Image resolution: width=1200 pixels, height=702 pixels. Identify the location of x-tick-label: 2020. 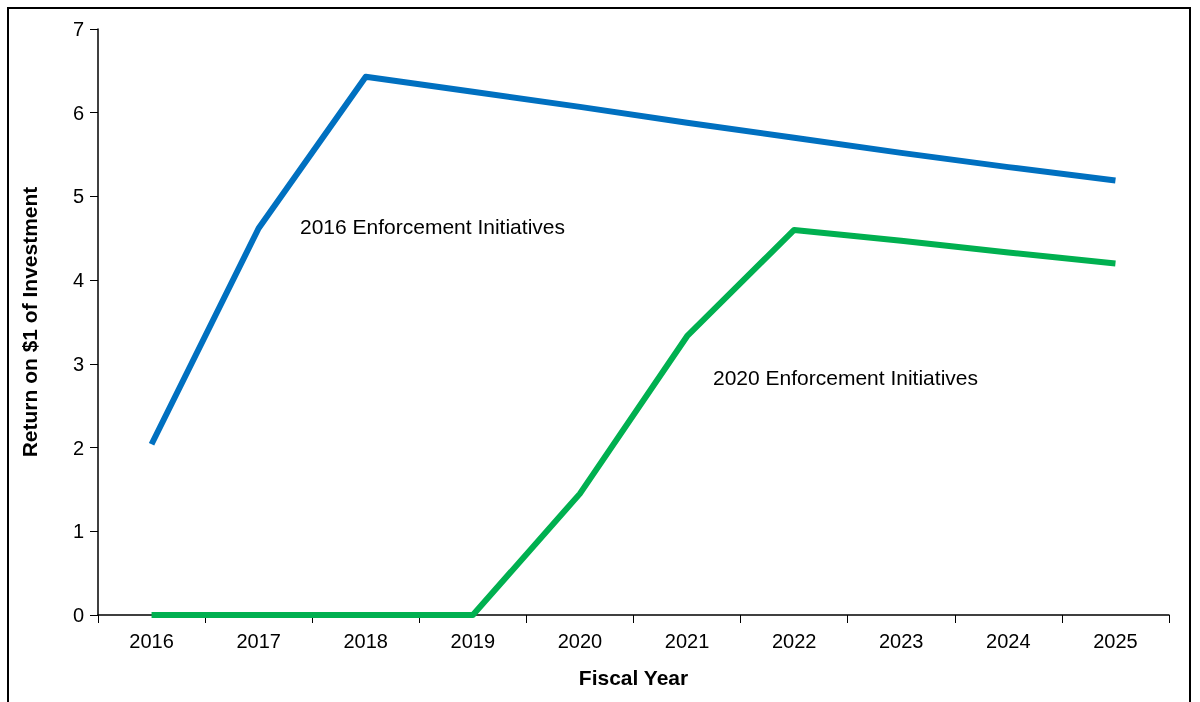
(580, 641).